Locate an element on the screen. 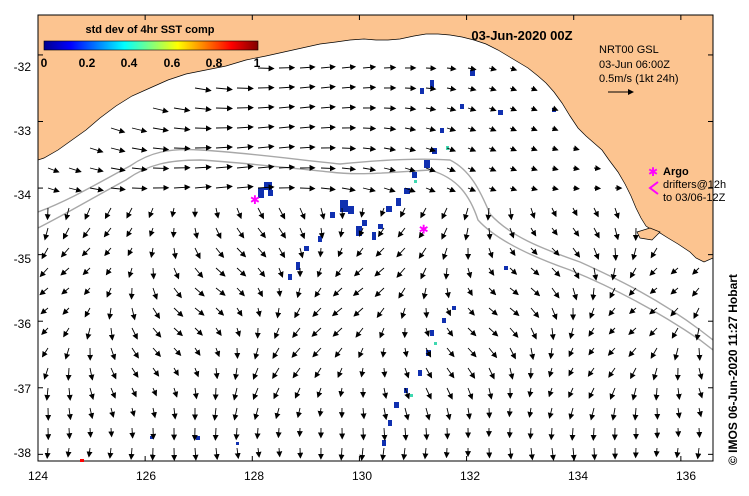  argo-legend: ✱ Argo drifters@12h to 03/06-12Z is located at coordinates (687, 184).